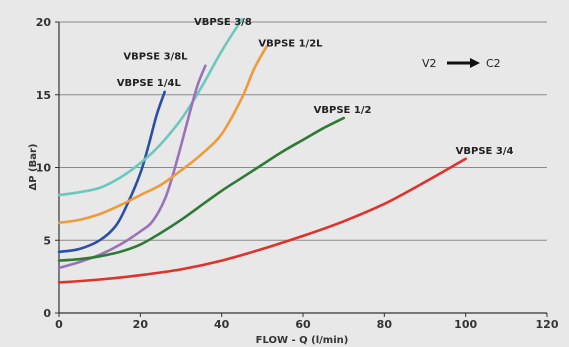 Image resolution: width=569 pixels, height=347 pixels. I want to click on x-tick-label: 60, so click(303, 324).